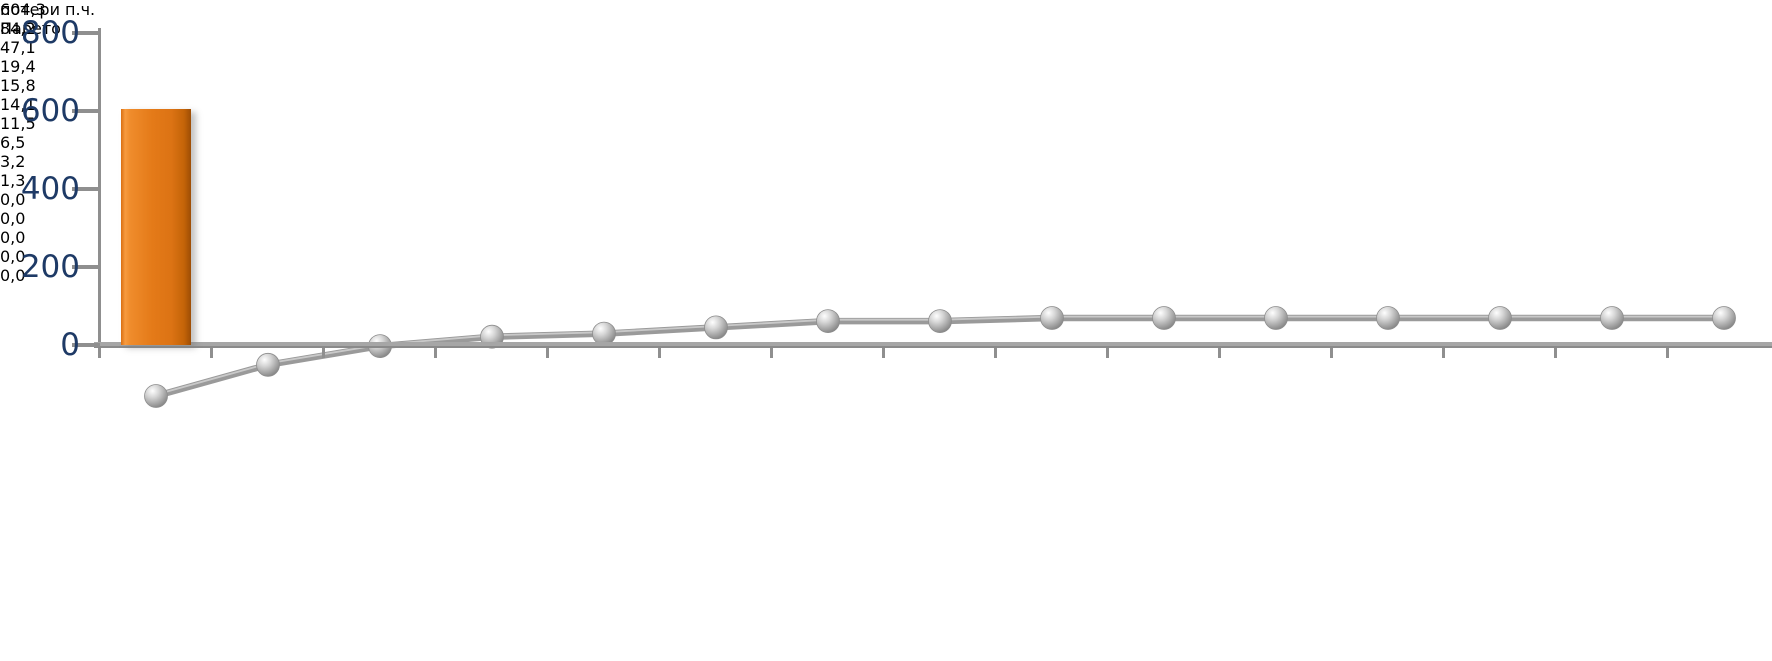  I want to click on bar-value-label-6: 11,5, so click(18, 123).